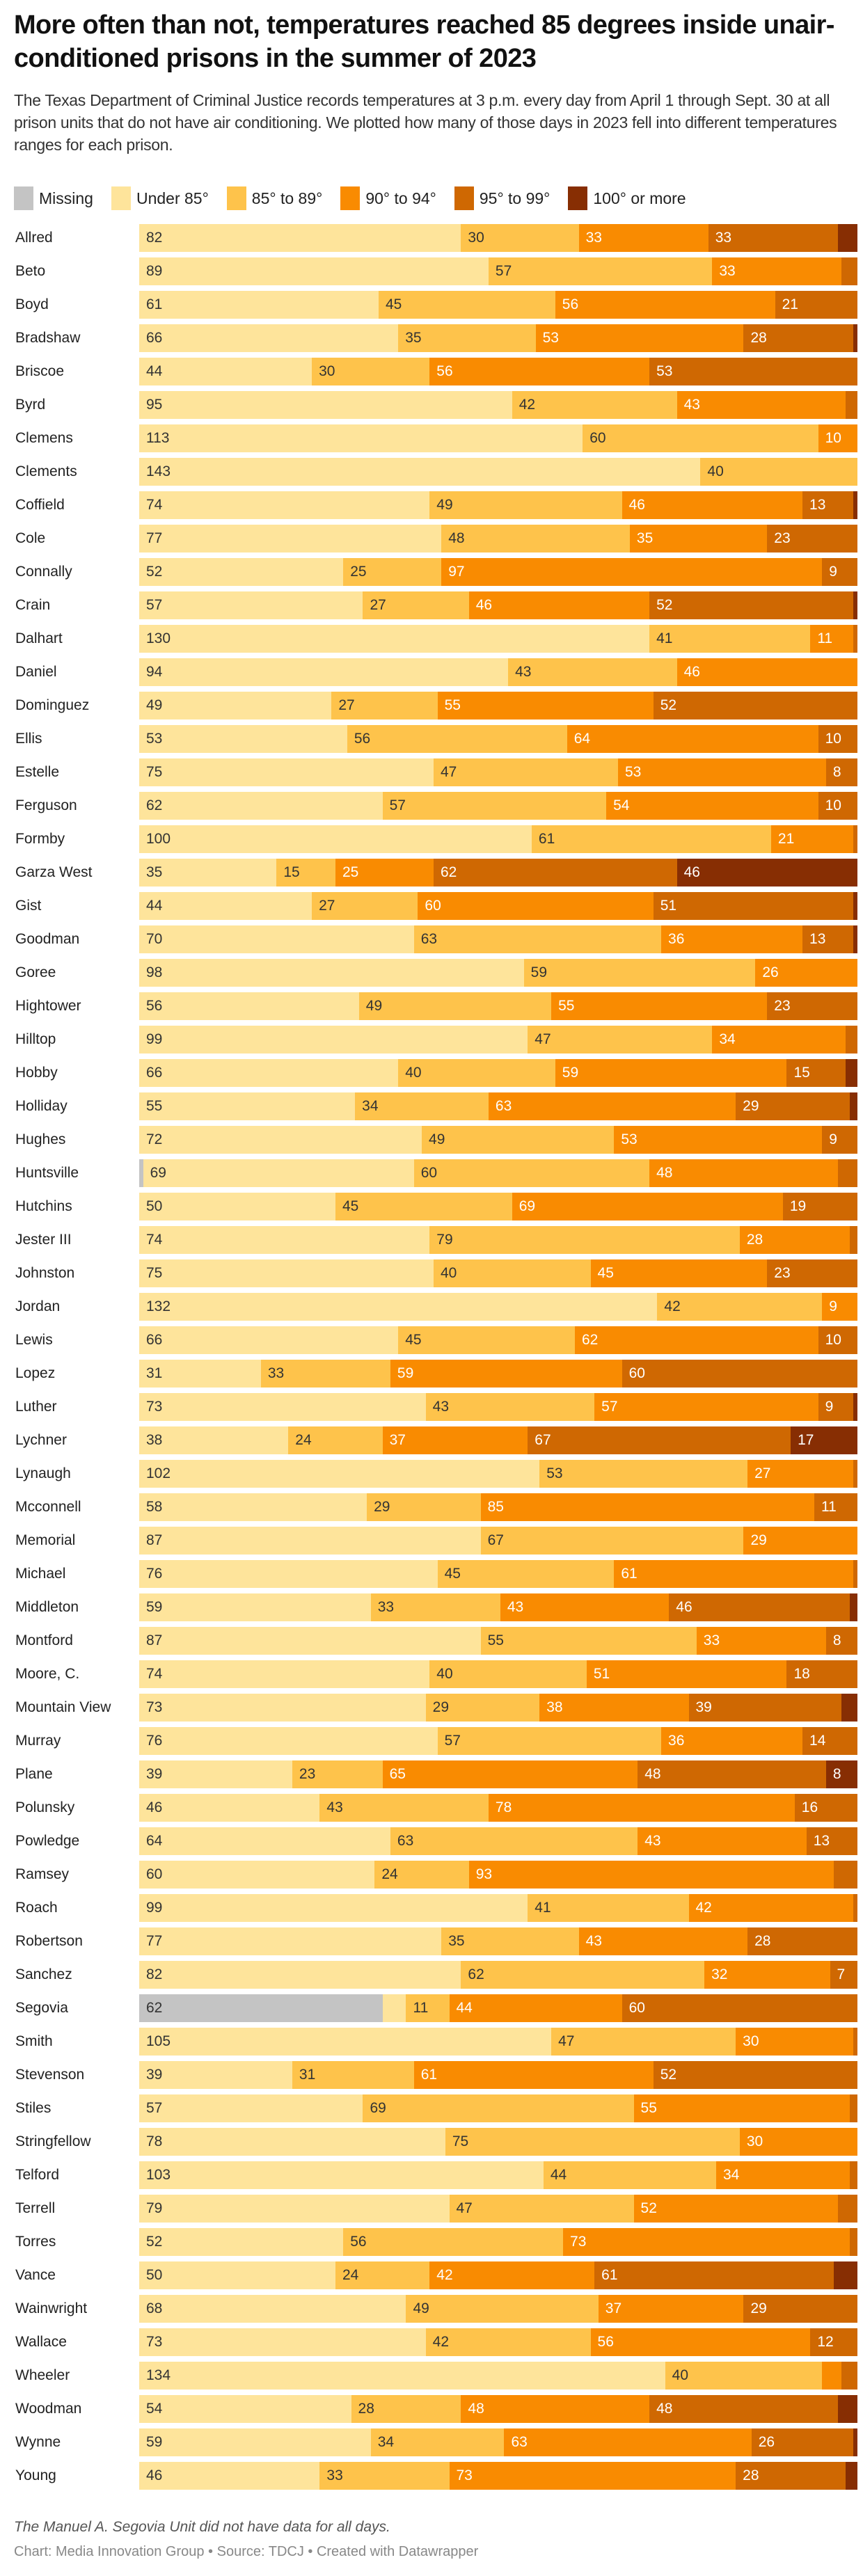  What do you see at coordinates (28, 906) in the screenshot?
I see `row-label: Gist` at bounding box center [28, 906].